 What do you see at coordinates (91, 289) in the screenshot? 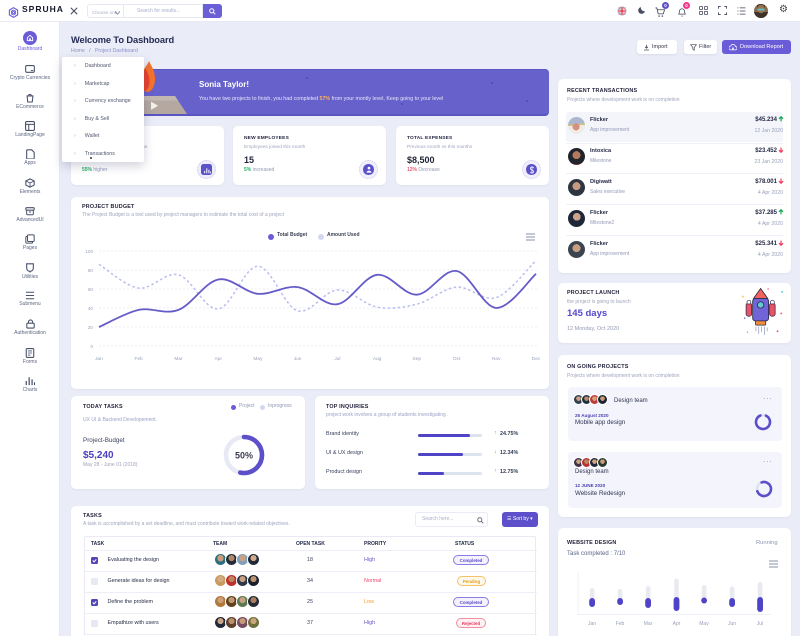
I see `svg-text: 60` at bounding box center [91, 289].